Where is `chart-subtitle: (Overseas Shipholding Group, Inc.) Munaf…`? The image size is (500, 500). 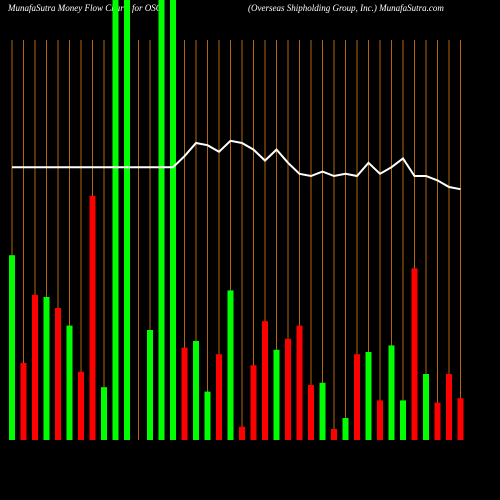
chart-subtitle: (Overseas Shipholding Group, Inc.) Munaf… is located at coordinates (346, 8).